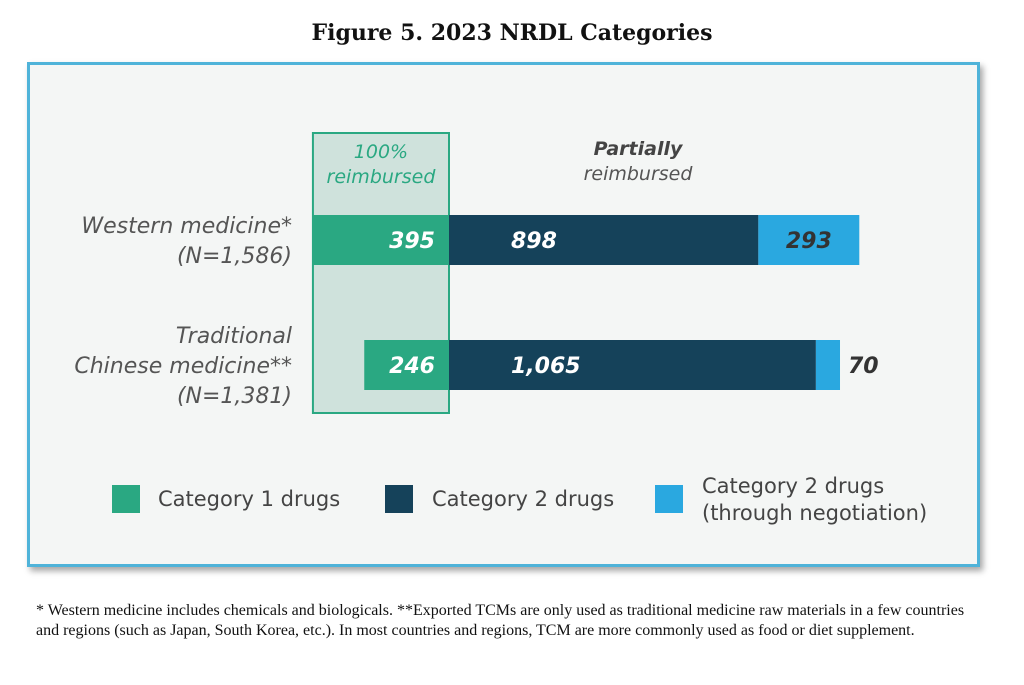  Describe the element at coordinates (249, 499) in the screenshot. I see `legend-label-0: Category 1 drugs` at that location.